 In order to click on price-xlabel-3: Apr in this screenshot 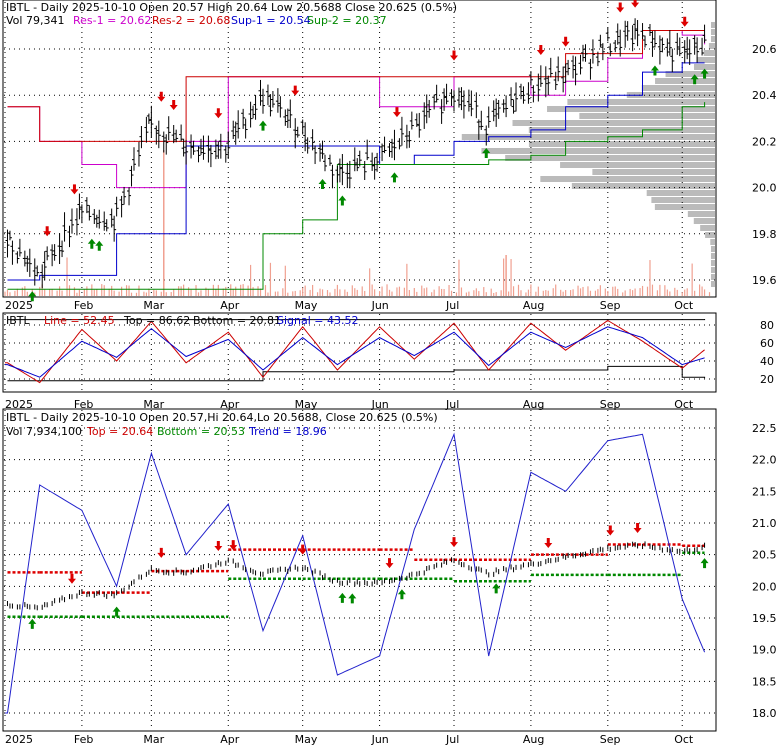, I will do `click(230, 305)`.